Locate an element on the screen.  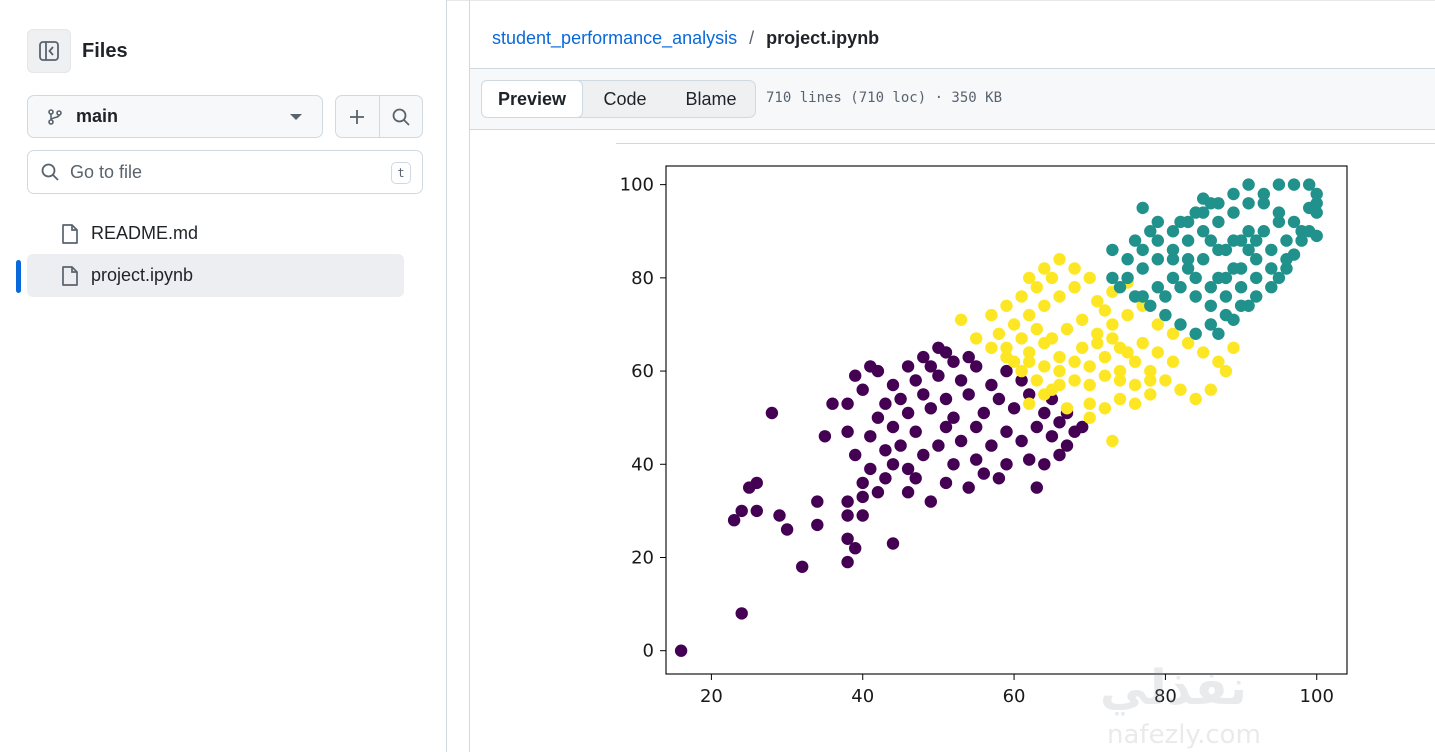
x-tick-label: 40 is located at coordinates (862, 696).